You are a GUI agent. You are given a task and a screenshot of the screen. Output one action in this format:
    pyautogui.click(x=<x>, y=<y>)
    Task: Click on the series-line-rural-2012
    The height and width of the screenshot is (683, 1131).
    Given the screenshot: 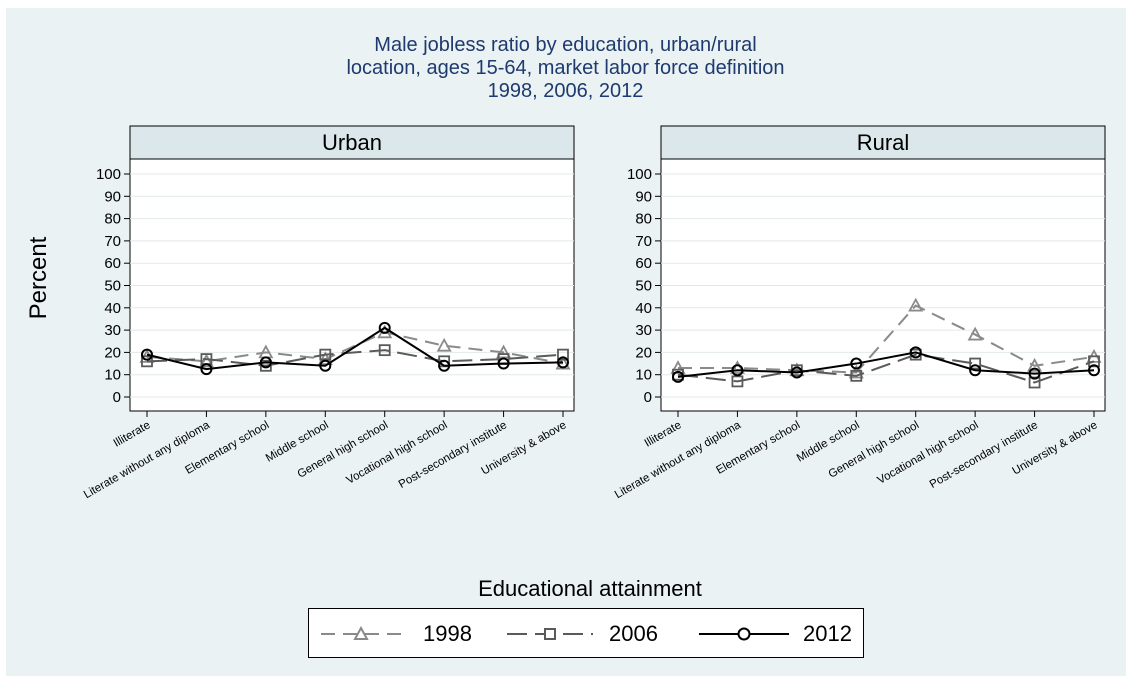 What is the action you would take?
    pyautogui.click(x=886, y=364)
    